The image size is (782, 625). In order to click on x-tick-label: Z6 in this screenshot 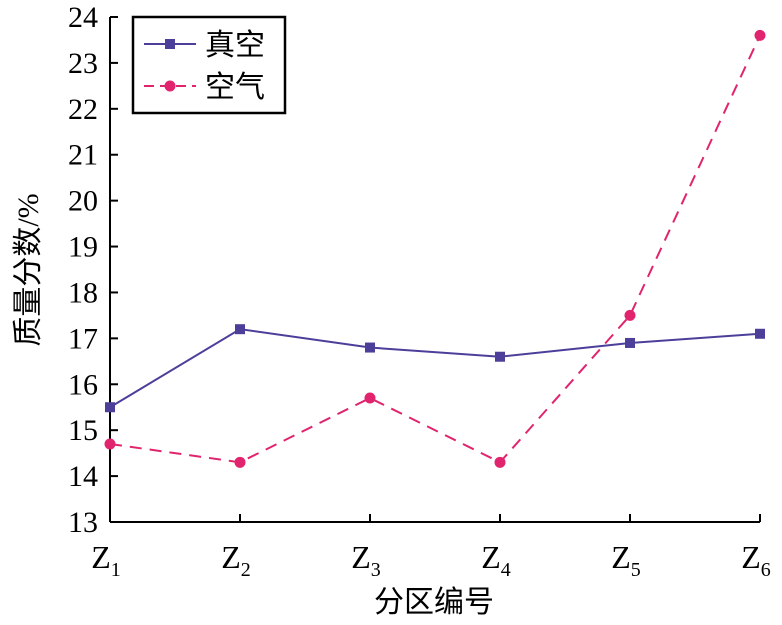, I will do `click(756, 560)`.